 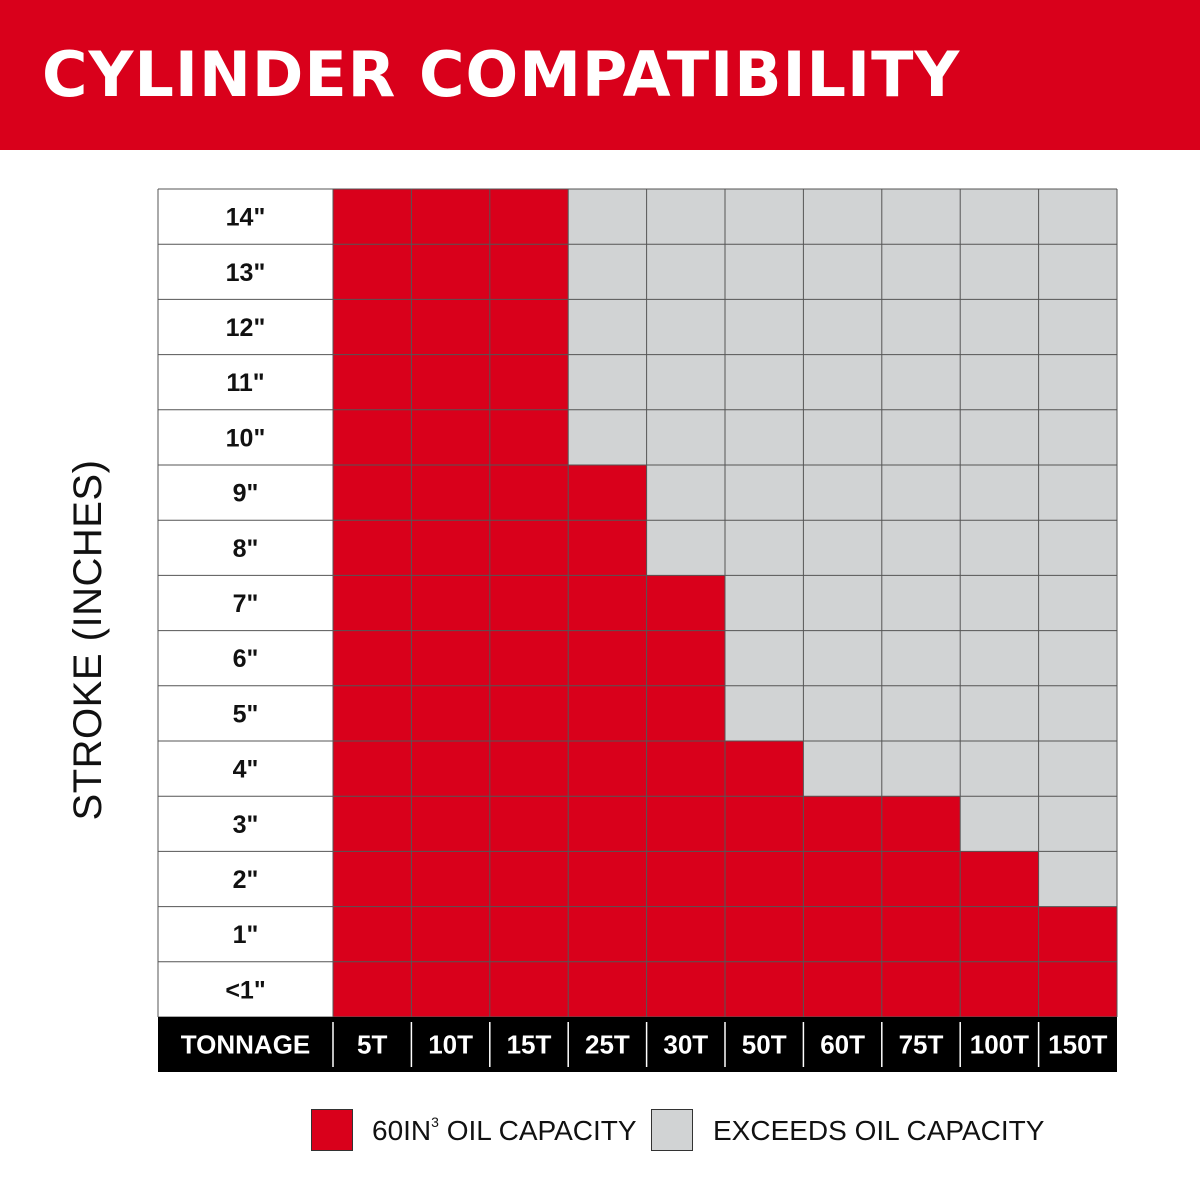 I want to click on row-label: 8", so click(x=246, y=549).